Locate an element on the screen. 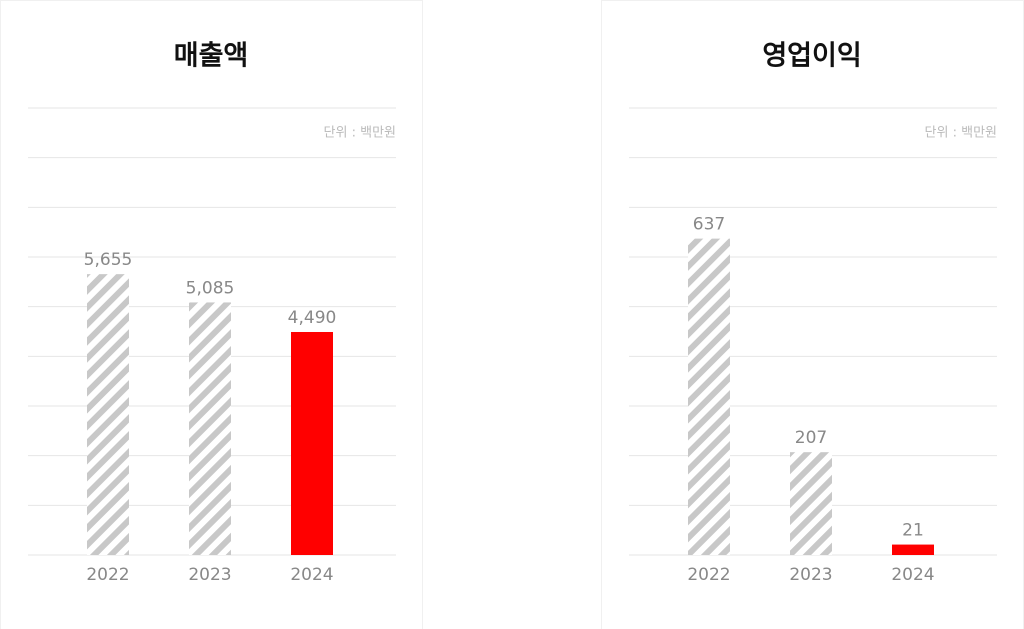  value-label: 207 is located at coordinates (811, 438).